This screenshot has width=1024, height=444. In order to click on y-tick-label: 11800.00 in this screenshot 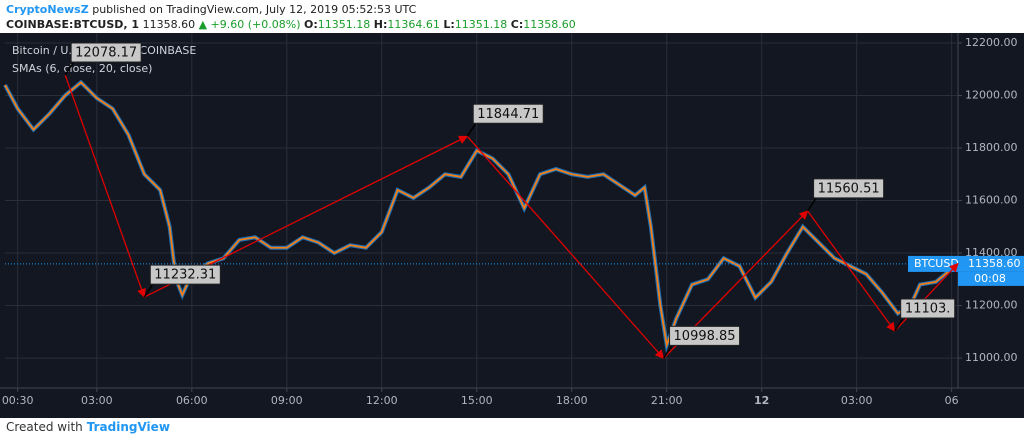, I will do `click(991, 147)`.